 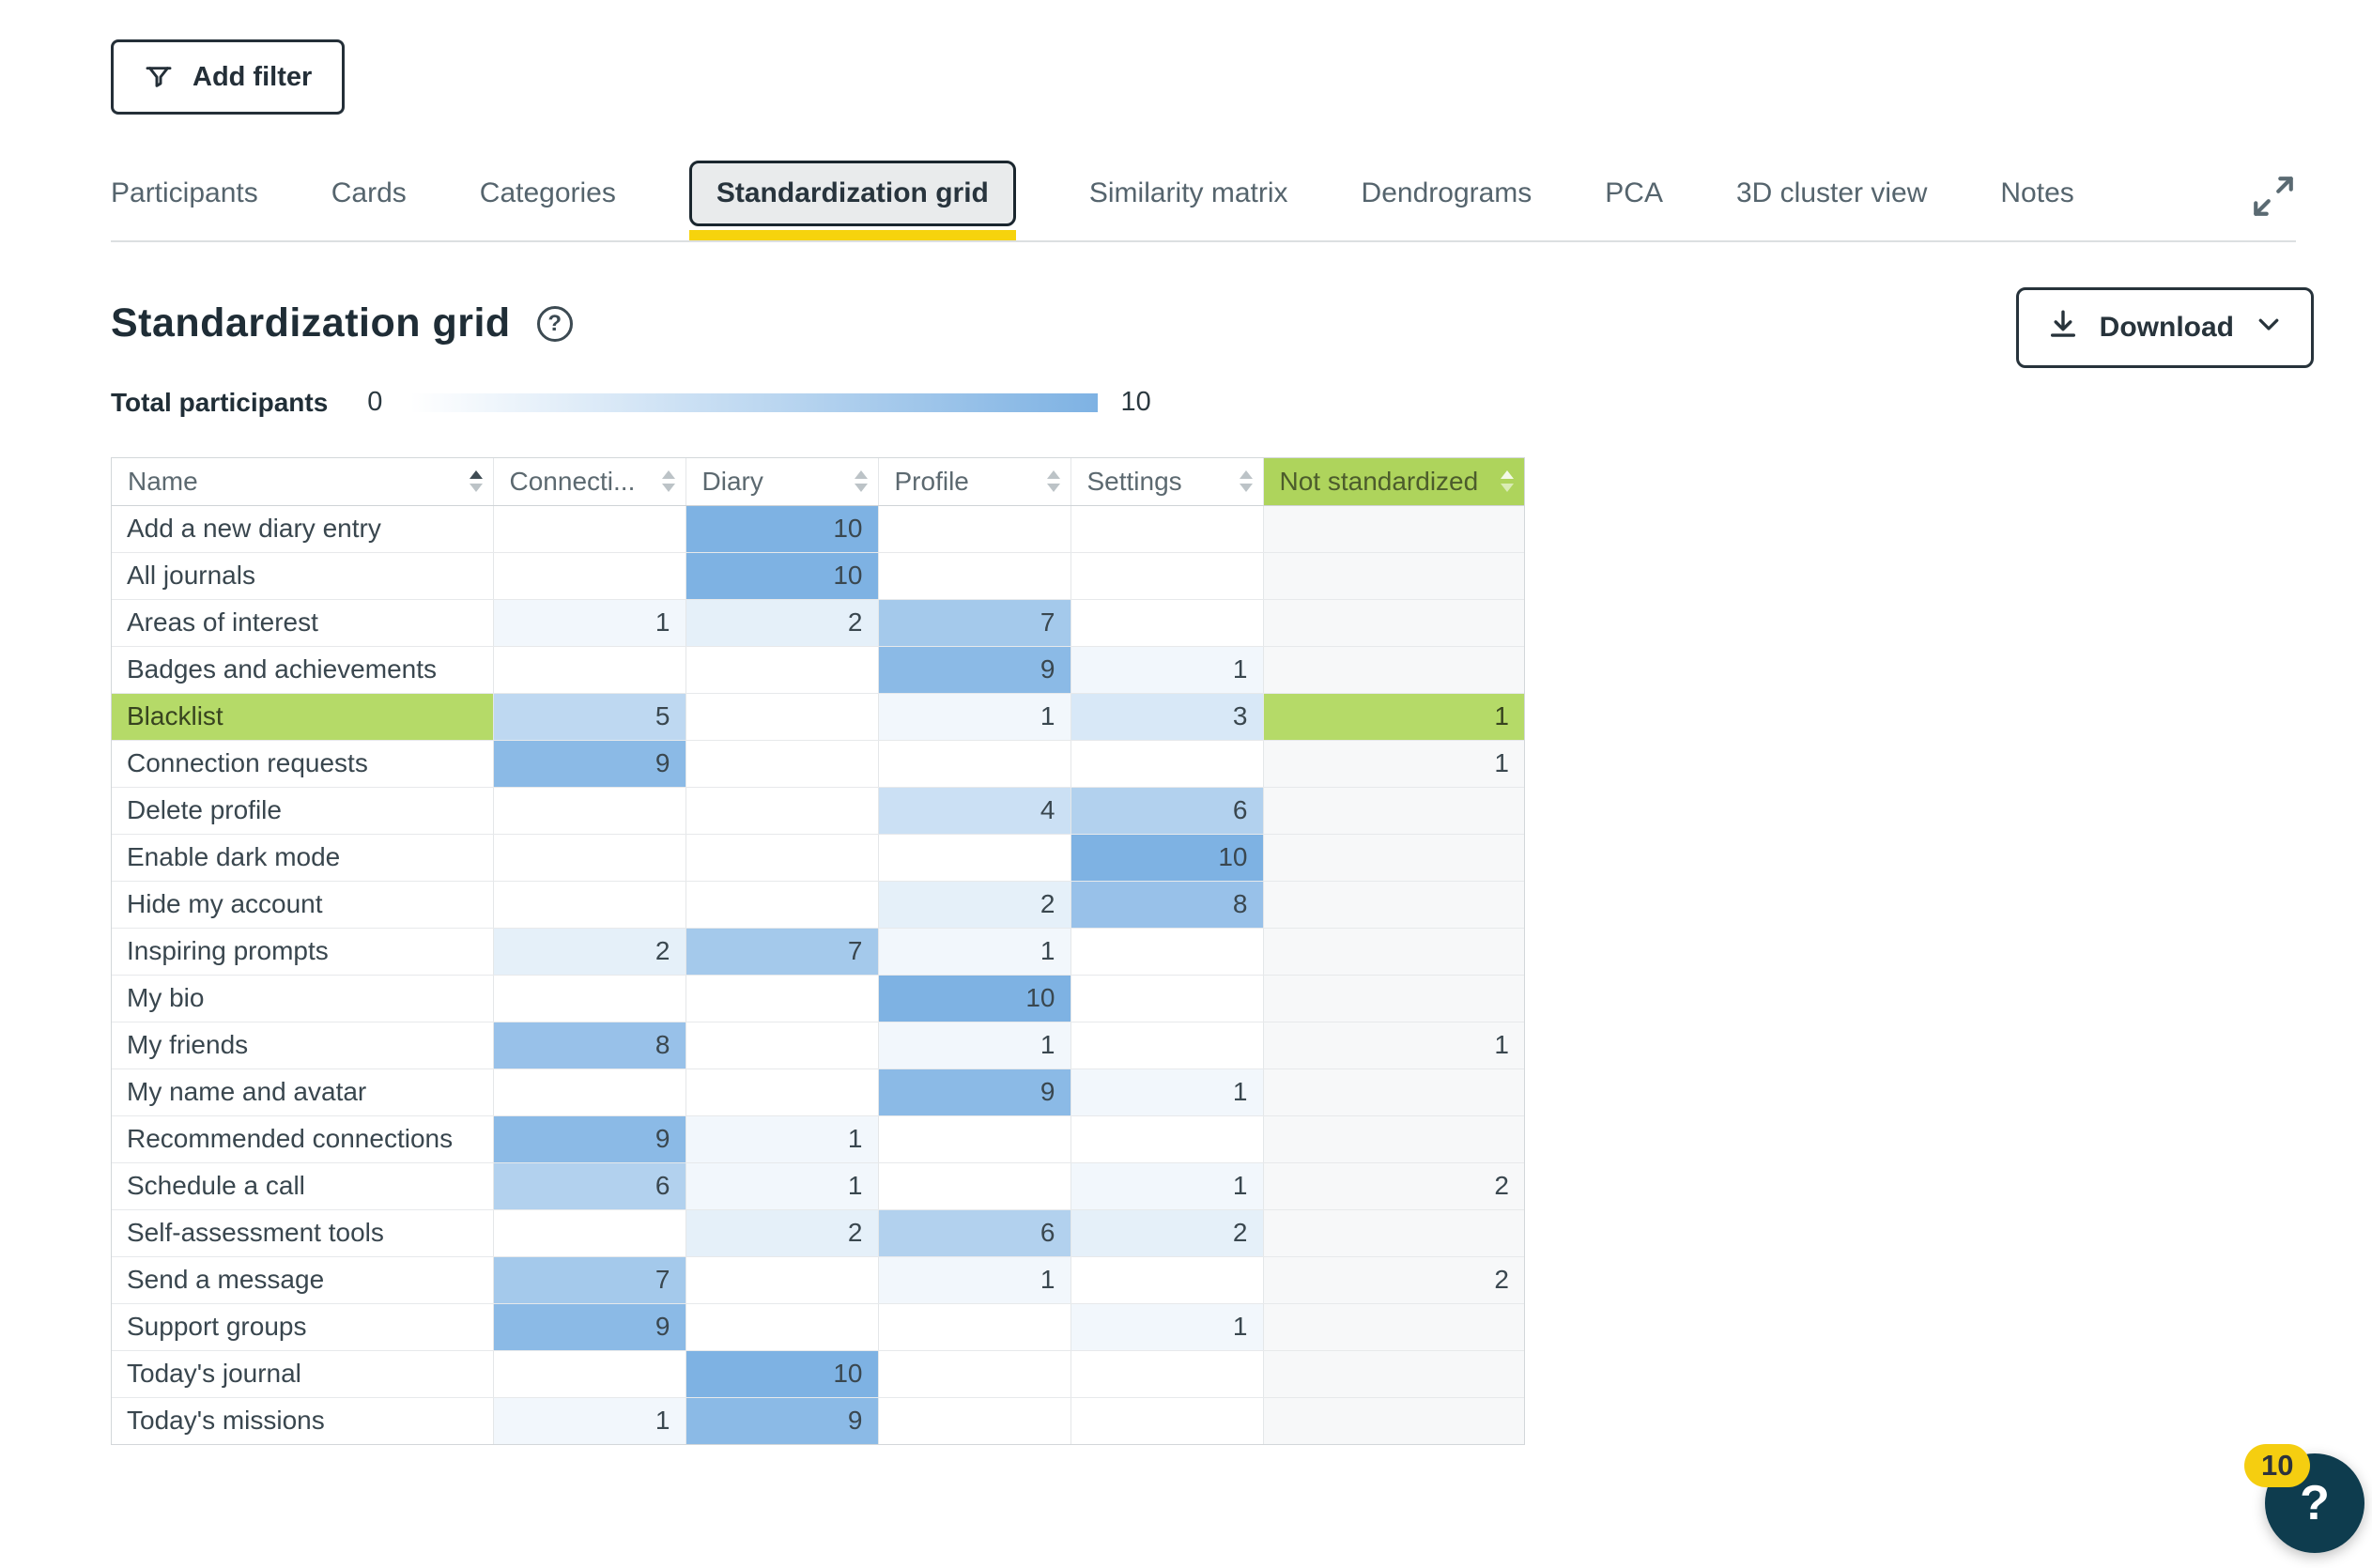 I want to click on row-name-cell: My name and avatar, so click(x=303, y=1092).